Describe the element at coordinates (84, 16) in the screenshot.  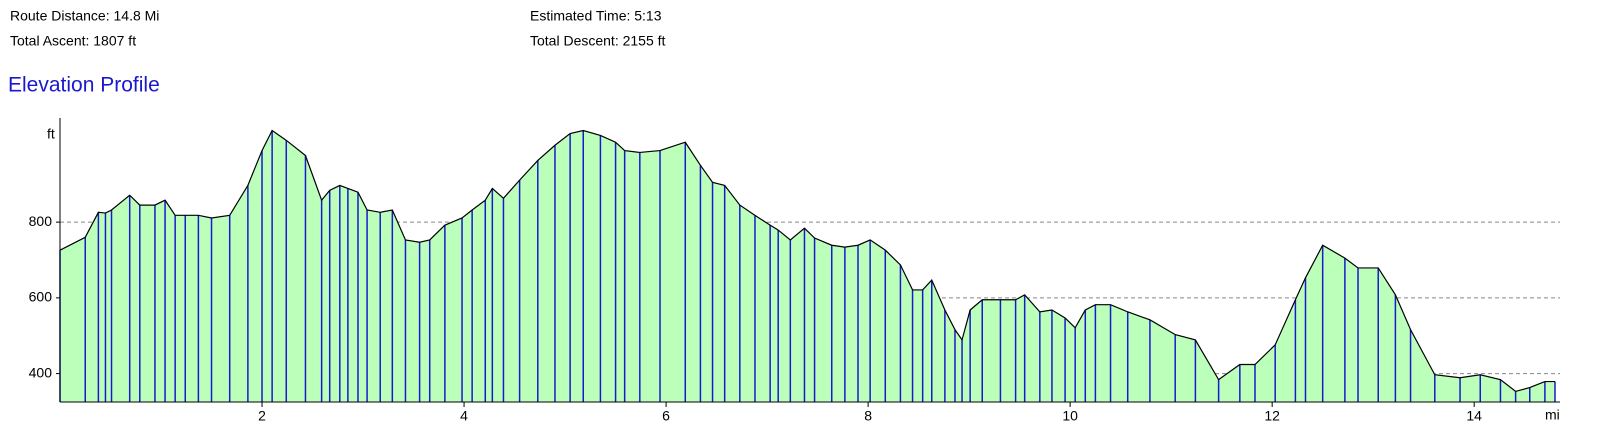
I see `stat-text: Route Distance: 14.8 Mi` at that location.